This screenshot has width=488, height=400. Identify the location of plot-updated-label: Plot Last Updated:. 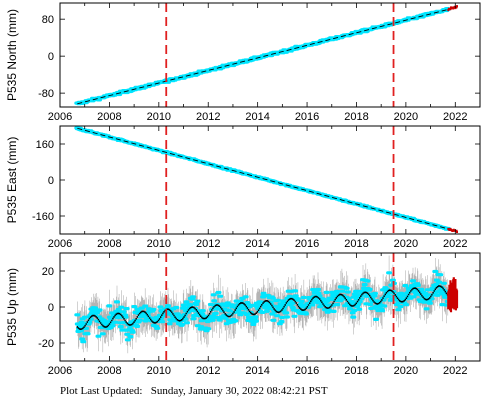
(101, 391).